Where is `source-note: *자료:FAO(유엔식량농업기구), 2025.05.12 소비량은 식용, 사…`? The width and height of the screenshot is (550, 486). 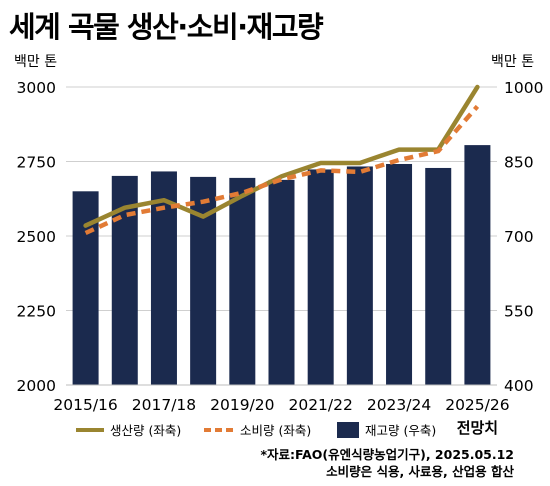
source-note: *자료:FAO(유엔식량농업기구), 2025.05.12 소비량은 식용, 사… is located at coordinates (387, 463).